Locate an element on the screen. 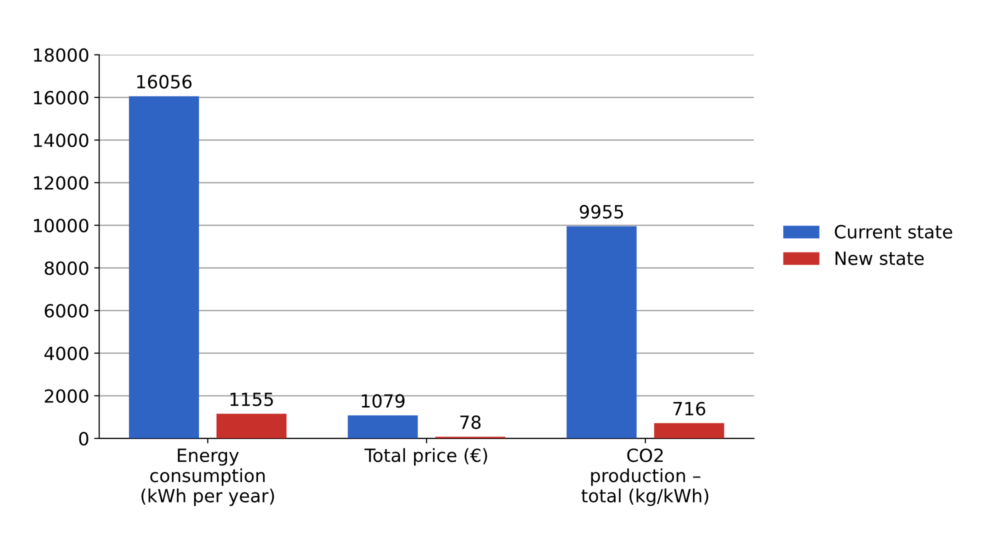  data-label: 9955 is located at coordinates (602, 211).